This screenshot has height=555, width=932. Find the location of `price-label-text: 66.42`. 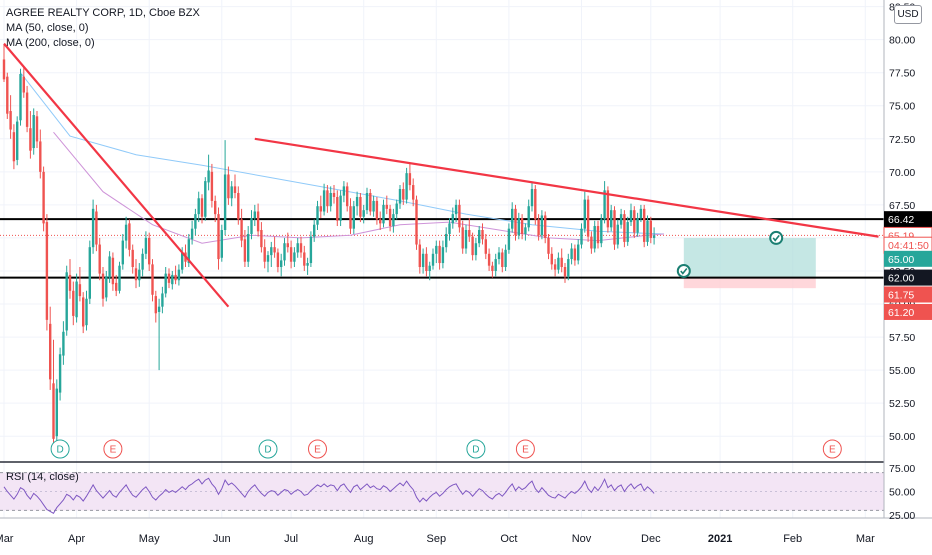

price-label-text: 66.42 is located at coordinates (901, 220).